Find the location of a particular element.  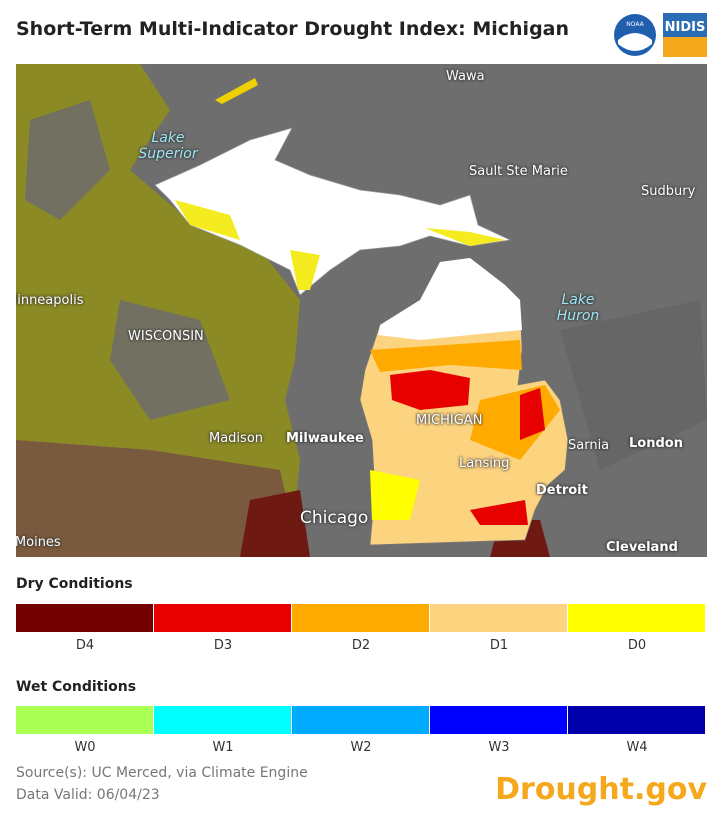

isle-royale is located at coordinates (236, 91).